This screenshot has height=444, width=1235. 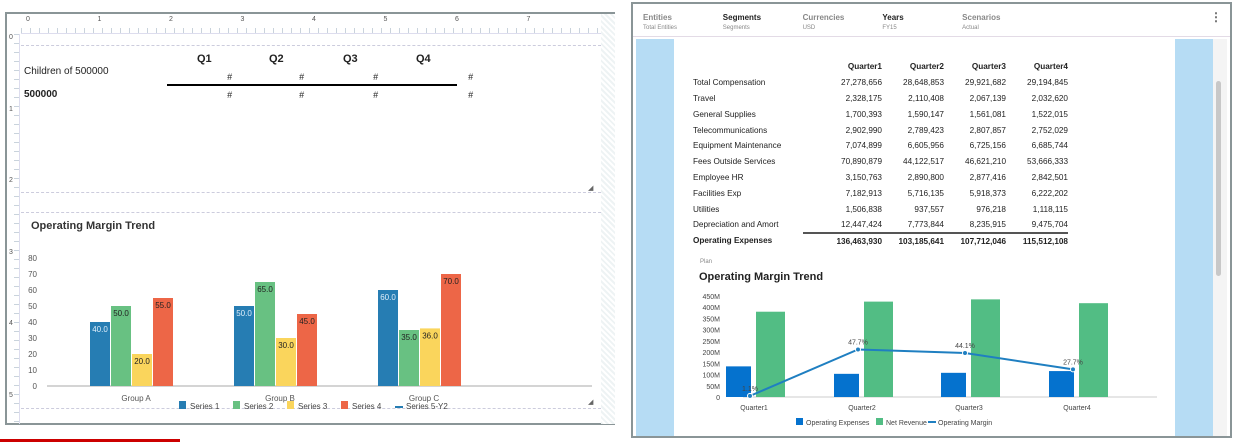 I want to click on pov-label: Years, so click(x=893, y=17).